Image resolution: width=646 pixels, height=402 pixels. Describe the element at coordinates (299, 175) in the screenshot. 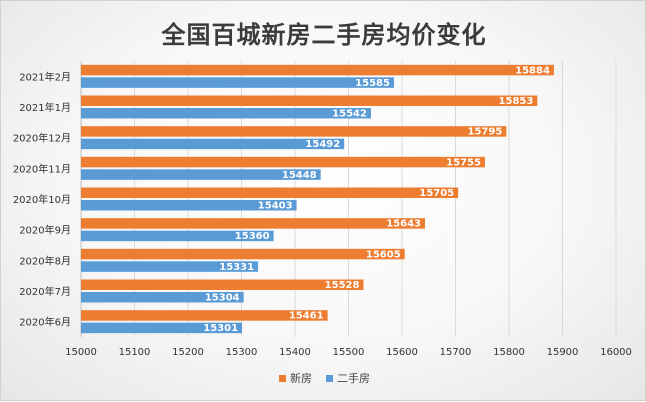

I see `data-label: 15448` at that location.